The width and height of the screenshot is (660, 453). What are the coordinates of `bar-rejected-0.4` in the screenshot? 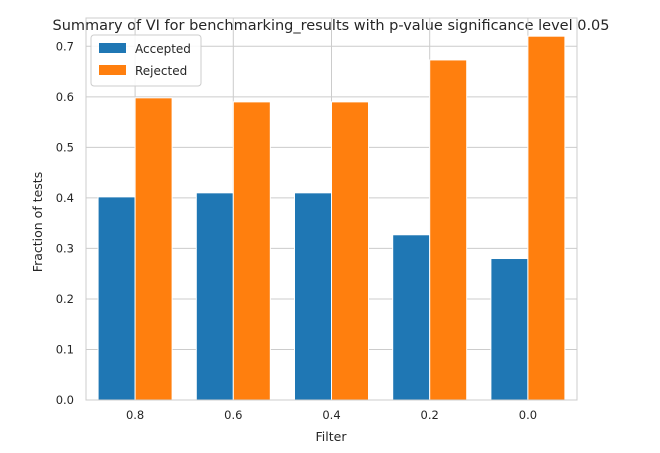 It's located at (350, 251).